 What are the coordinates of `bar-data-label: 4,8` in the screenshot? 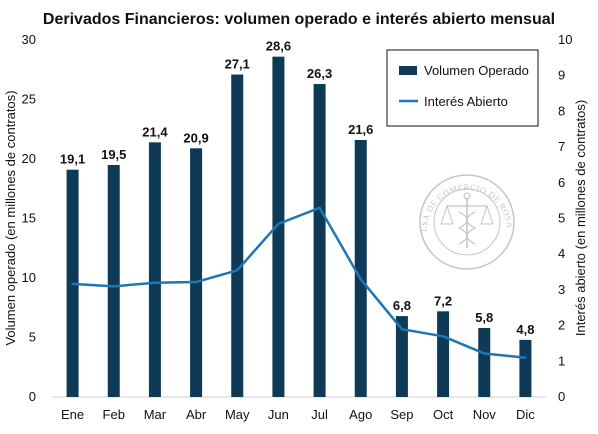 It's located at (525, 329).